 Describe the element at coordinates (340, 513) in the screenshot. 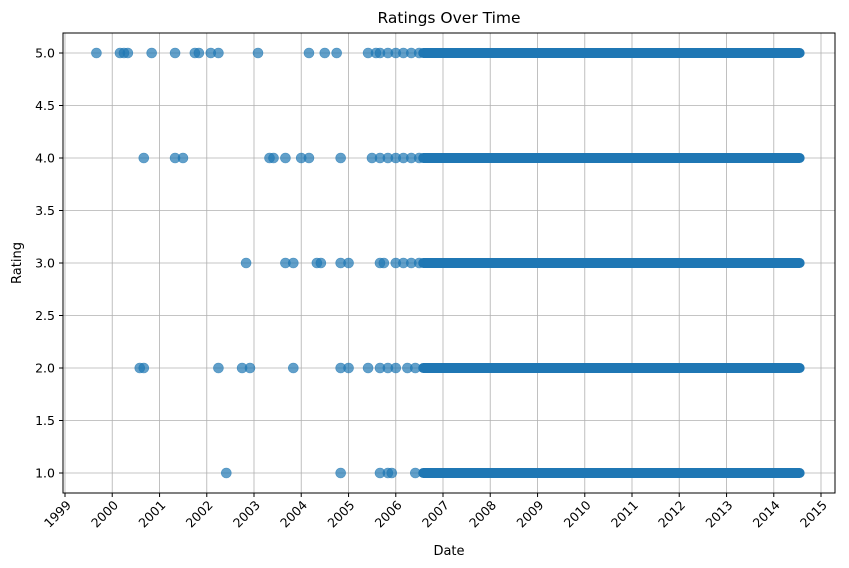

I see `x-tick-label: 2005` at that location.